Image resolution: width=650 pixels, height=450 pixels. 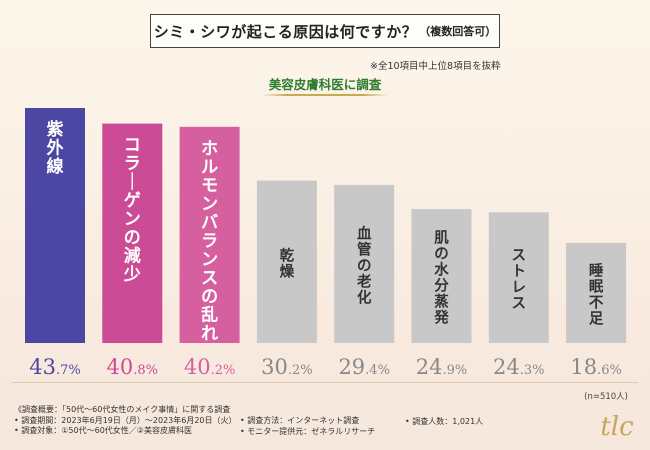 What do you see at coordinates (617, 427) in the screenshot?
I see `brand-logo: tlc` at bounding box center [617, 427].